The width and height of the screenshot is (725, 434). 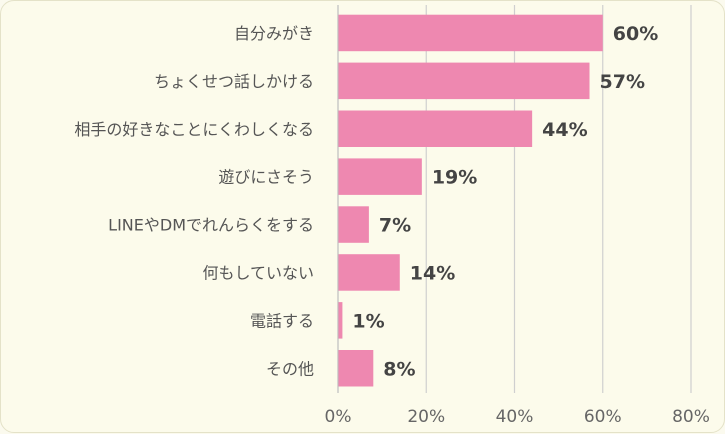 What do you see at coordinates (338, 417) in the screenshot?
I see `x-tick-label-0: 0%` at bounding box center [338, 417].